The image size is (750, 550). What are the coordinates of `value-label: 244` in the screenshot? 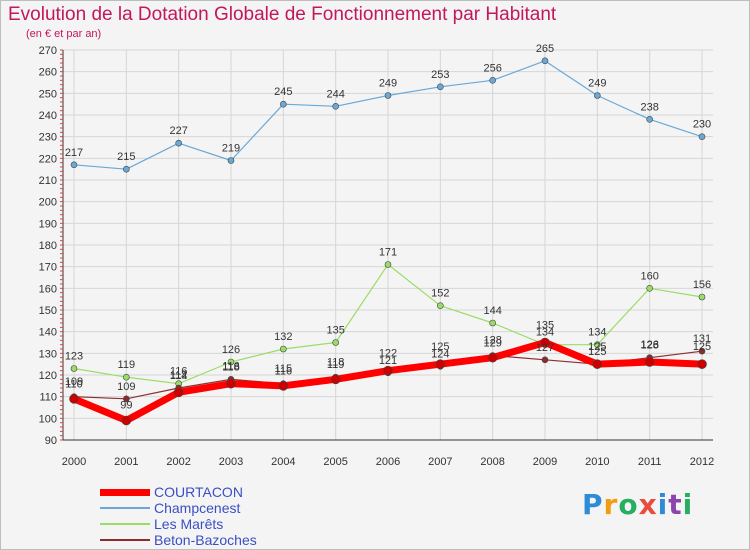 It's located at (335, 94).